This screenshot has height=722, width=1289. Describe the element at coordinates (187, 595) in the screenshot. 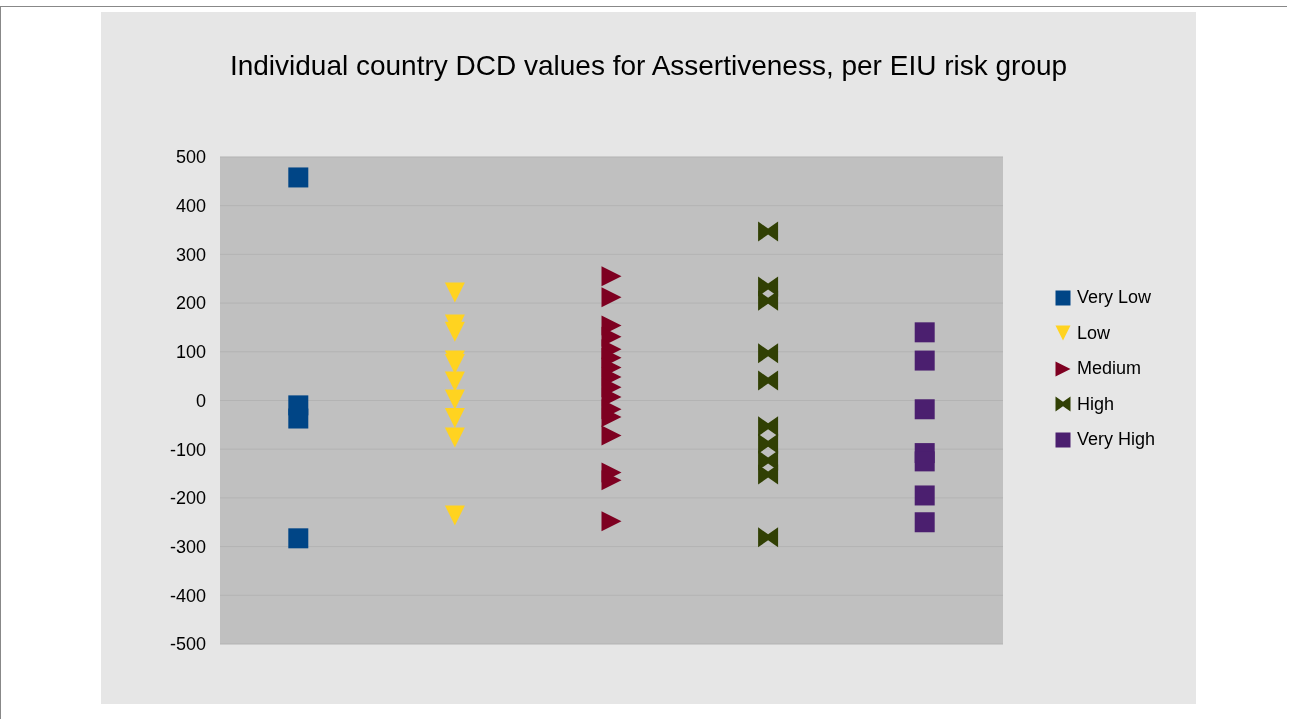

I see `y-tick-label: -400` at that location.